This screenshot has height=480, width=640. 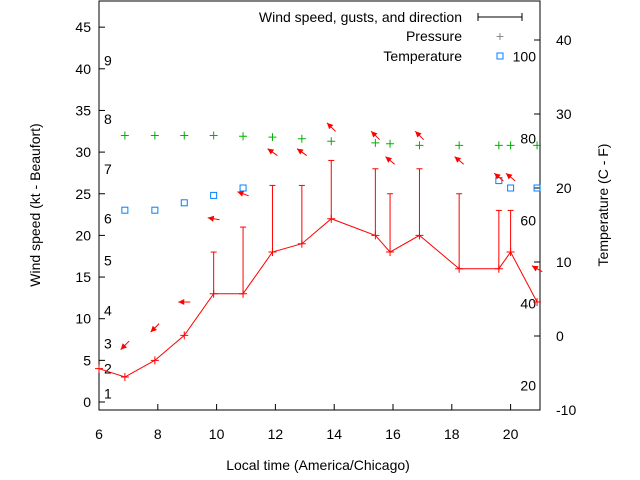 What do you see at coordinates (83, 194) in the screenshot?
I see `y-tick-label: 25` at bounding box center [83, 194].